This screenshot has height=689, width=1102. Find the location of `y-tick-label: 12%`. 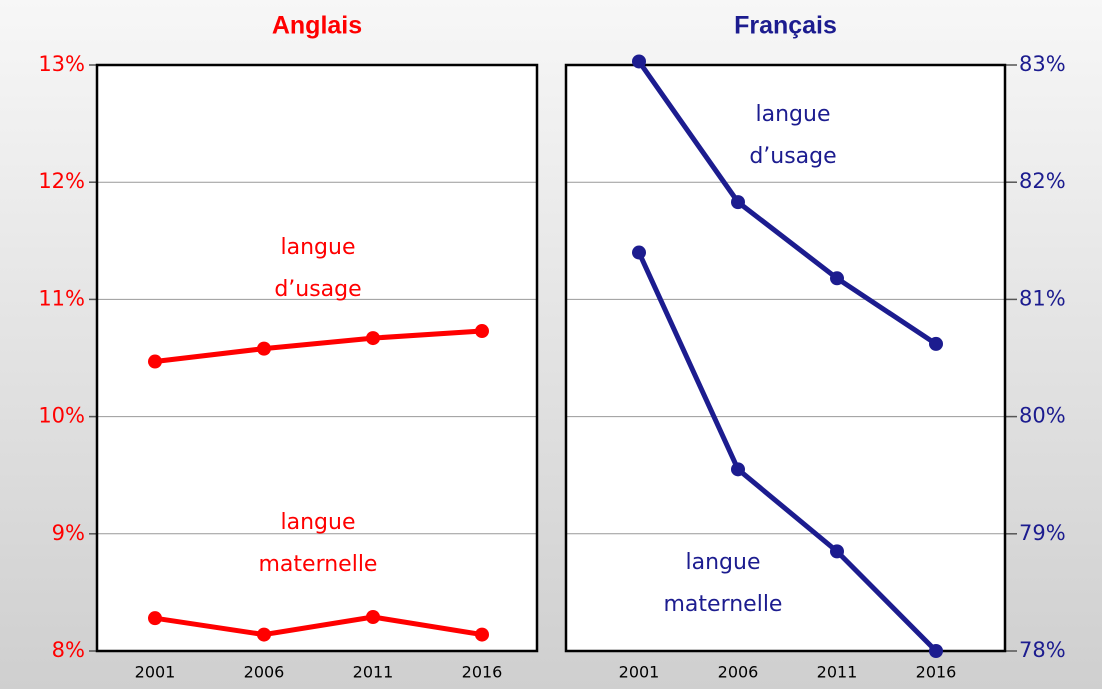

y-tick-label: 12% is located at coordinates (61, 181).